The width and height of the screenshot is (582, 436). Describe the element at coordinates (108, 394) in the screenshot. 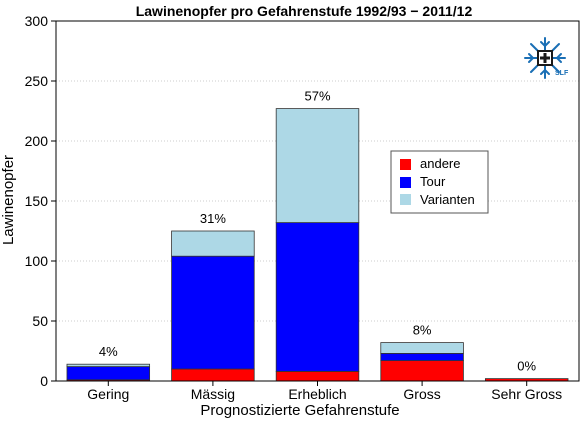

I see `x-tick-label: Gering` at that location.